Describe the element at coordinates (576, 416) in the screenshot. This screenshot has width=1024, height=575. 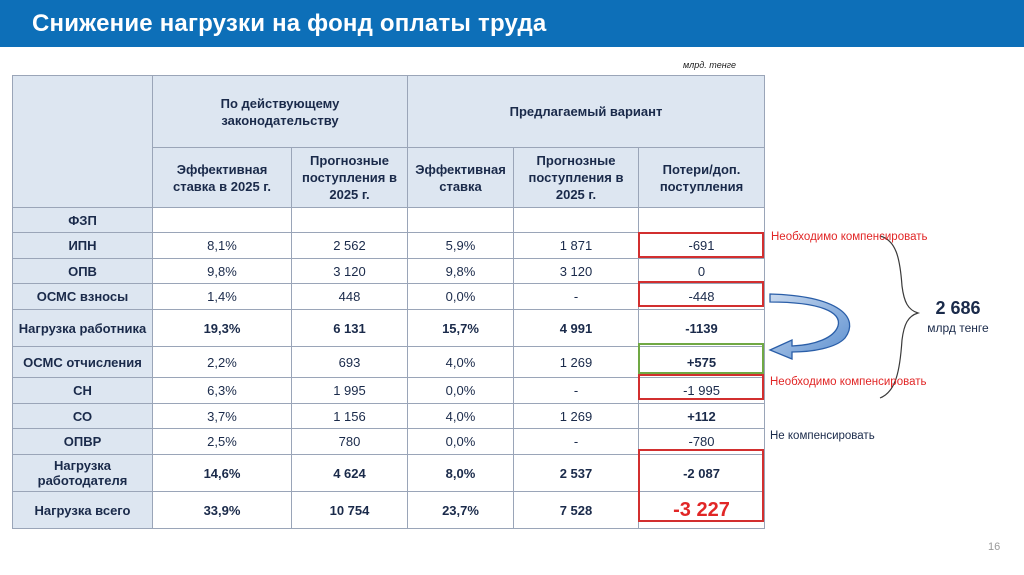
I see `cell-forecast-2025-proposed: 1 269` at that location.